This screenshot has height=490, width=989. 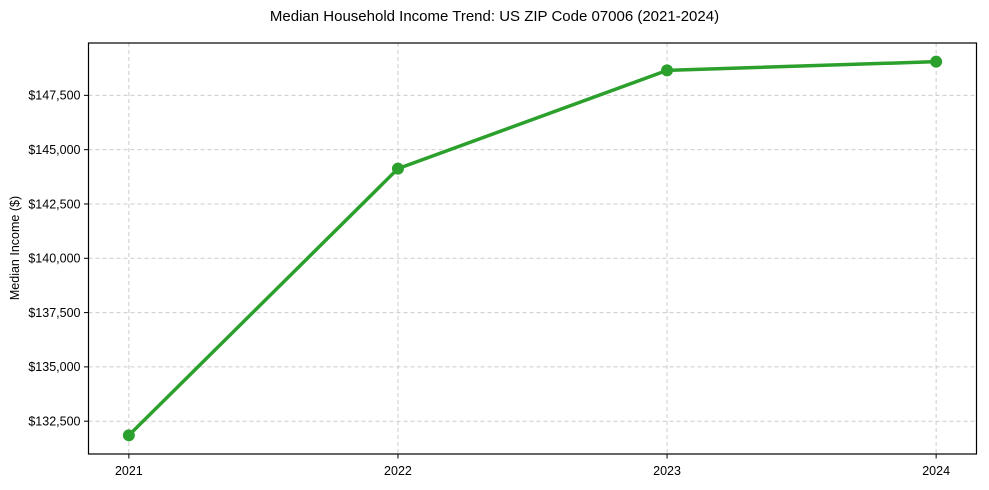 I want to click on y-tick-label: $135,000, so click(x=54, y=367).